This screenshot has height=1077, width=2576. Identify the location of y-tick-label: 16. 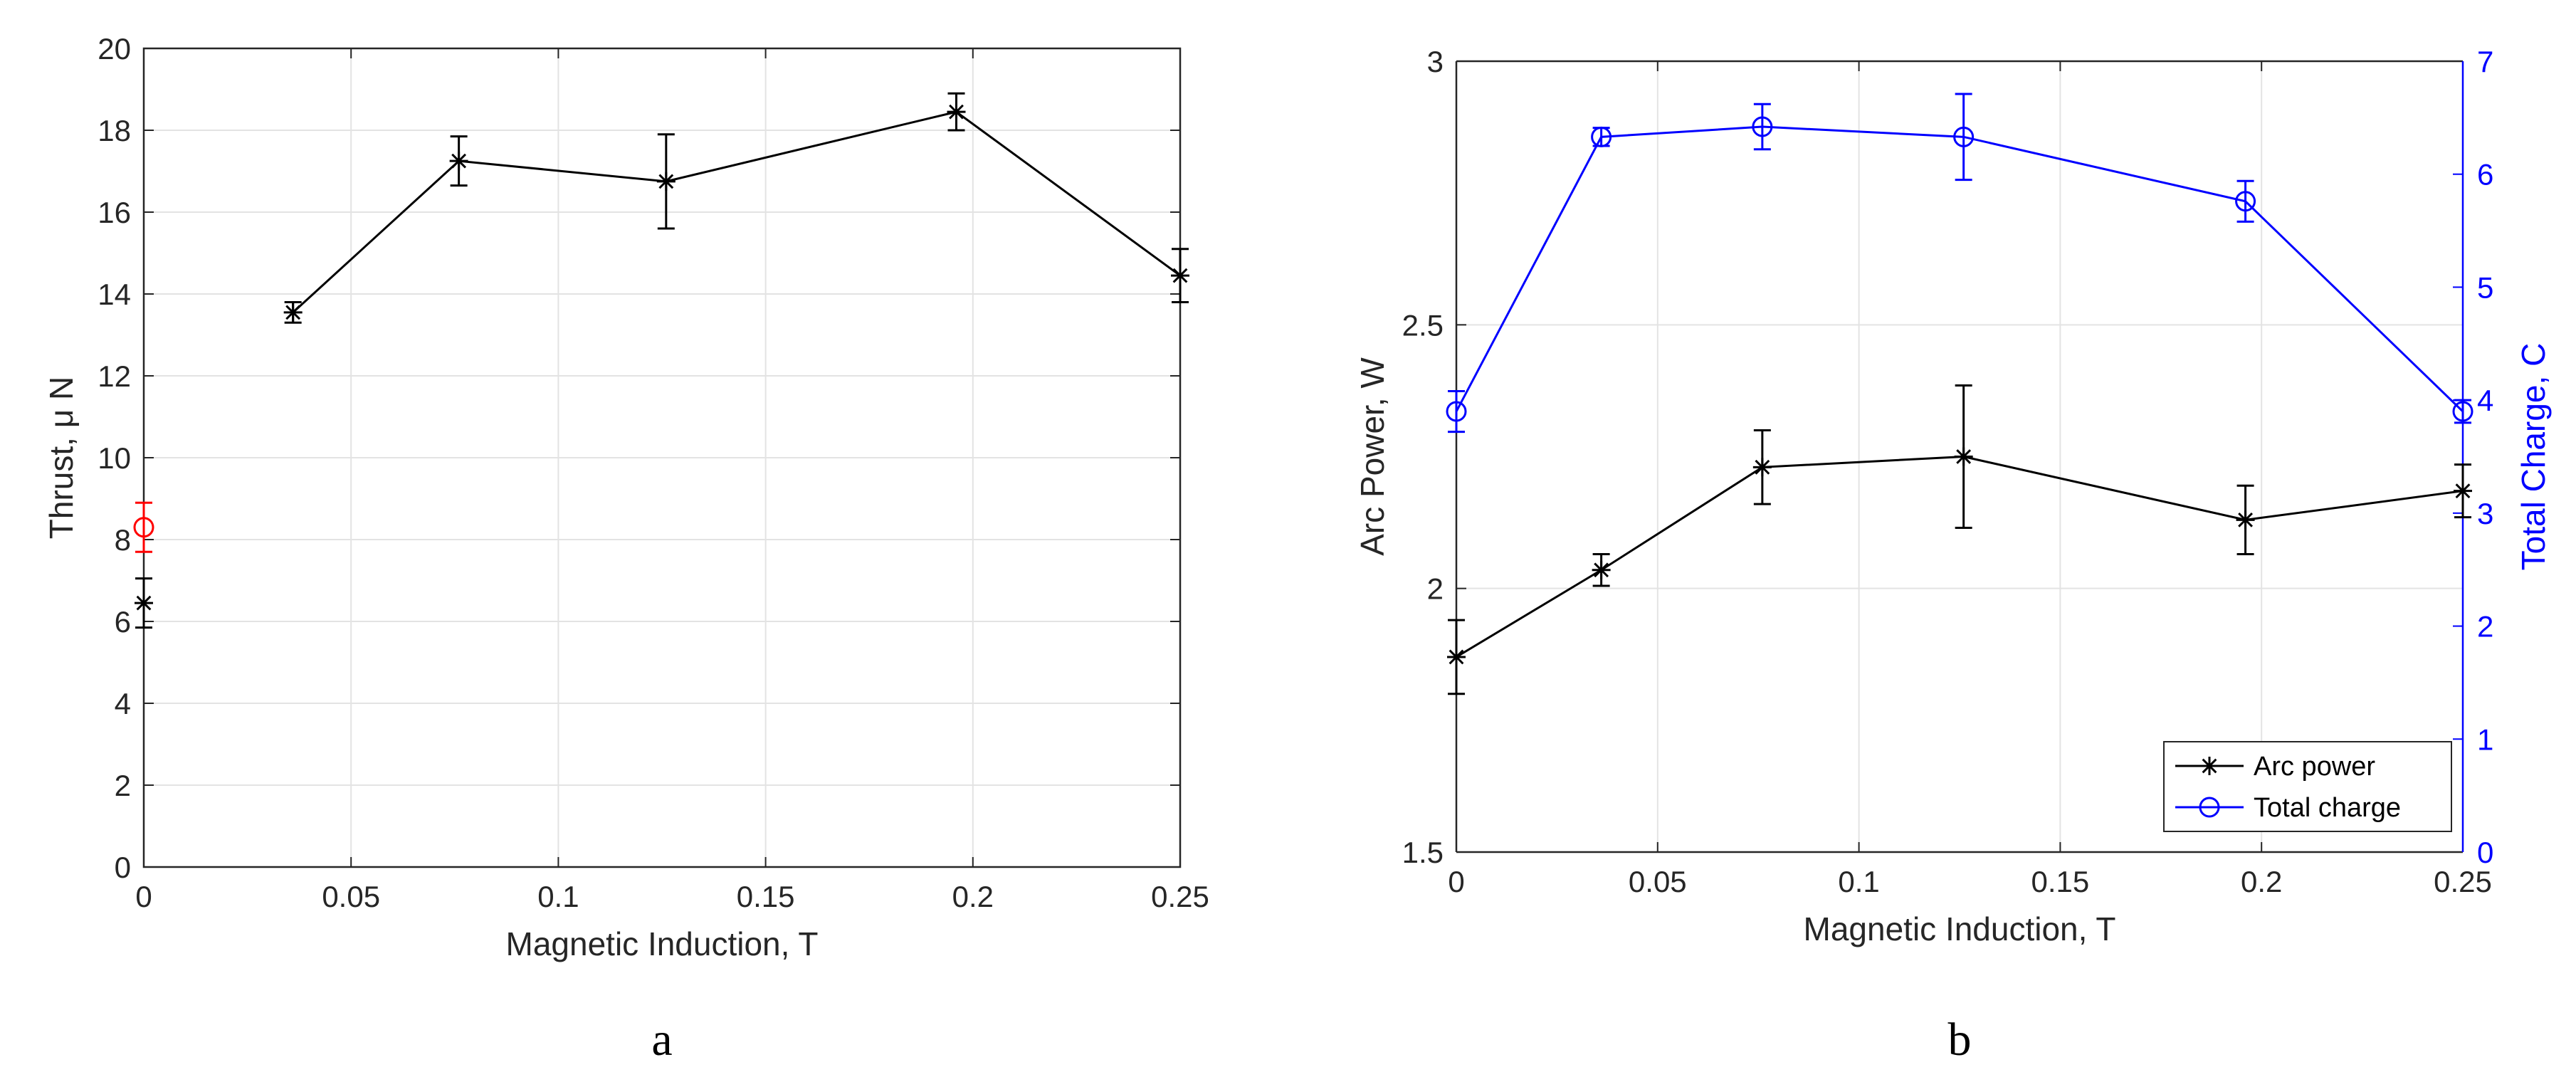
(114, 212).